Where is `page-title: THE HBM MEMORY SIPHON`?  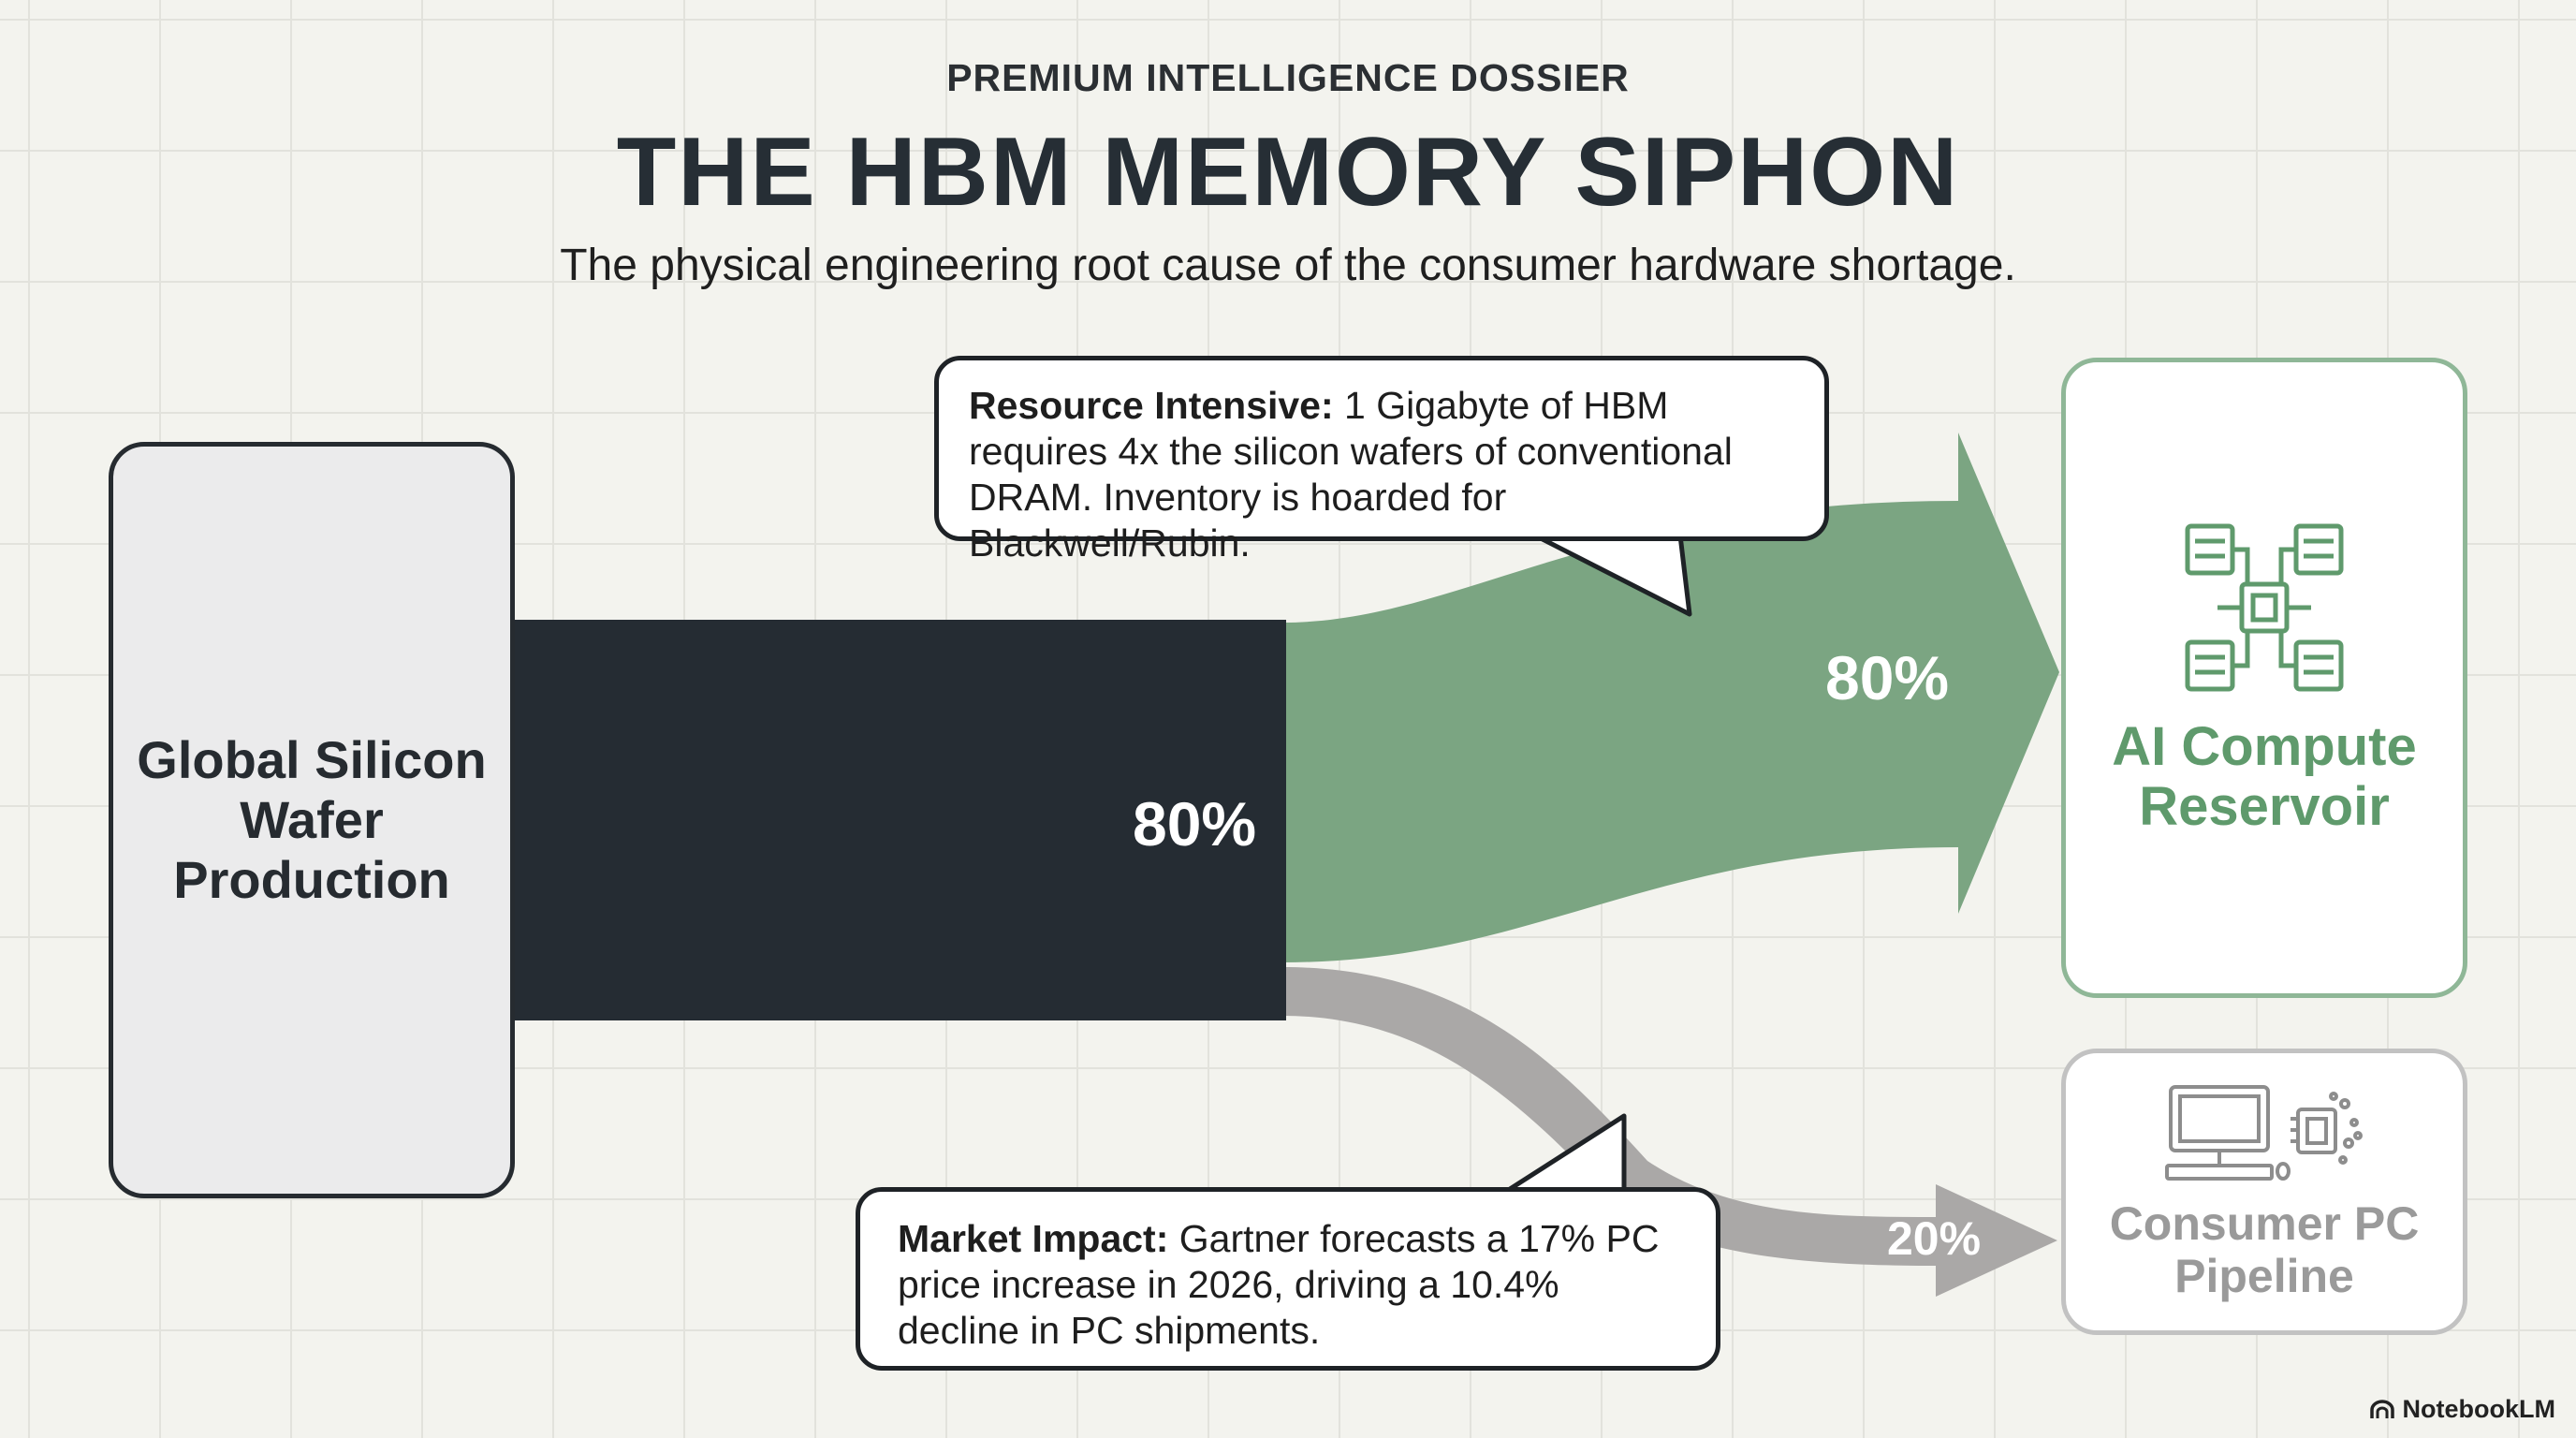 page-title: THE HBM MEMORY SIPHON is located at coordinates (1288, 172).